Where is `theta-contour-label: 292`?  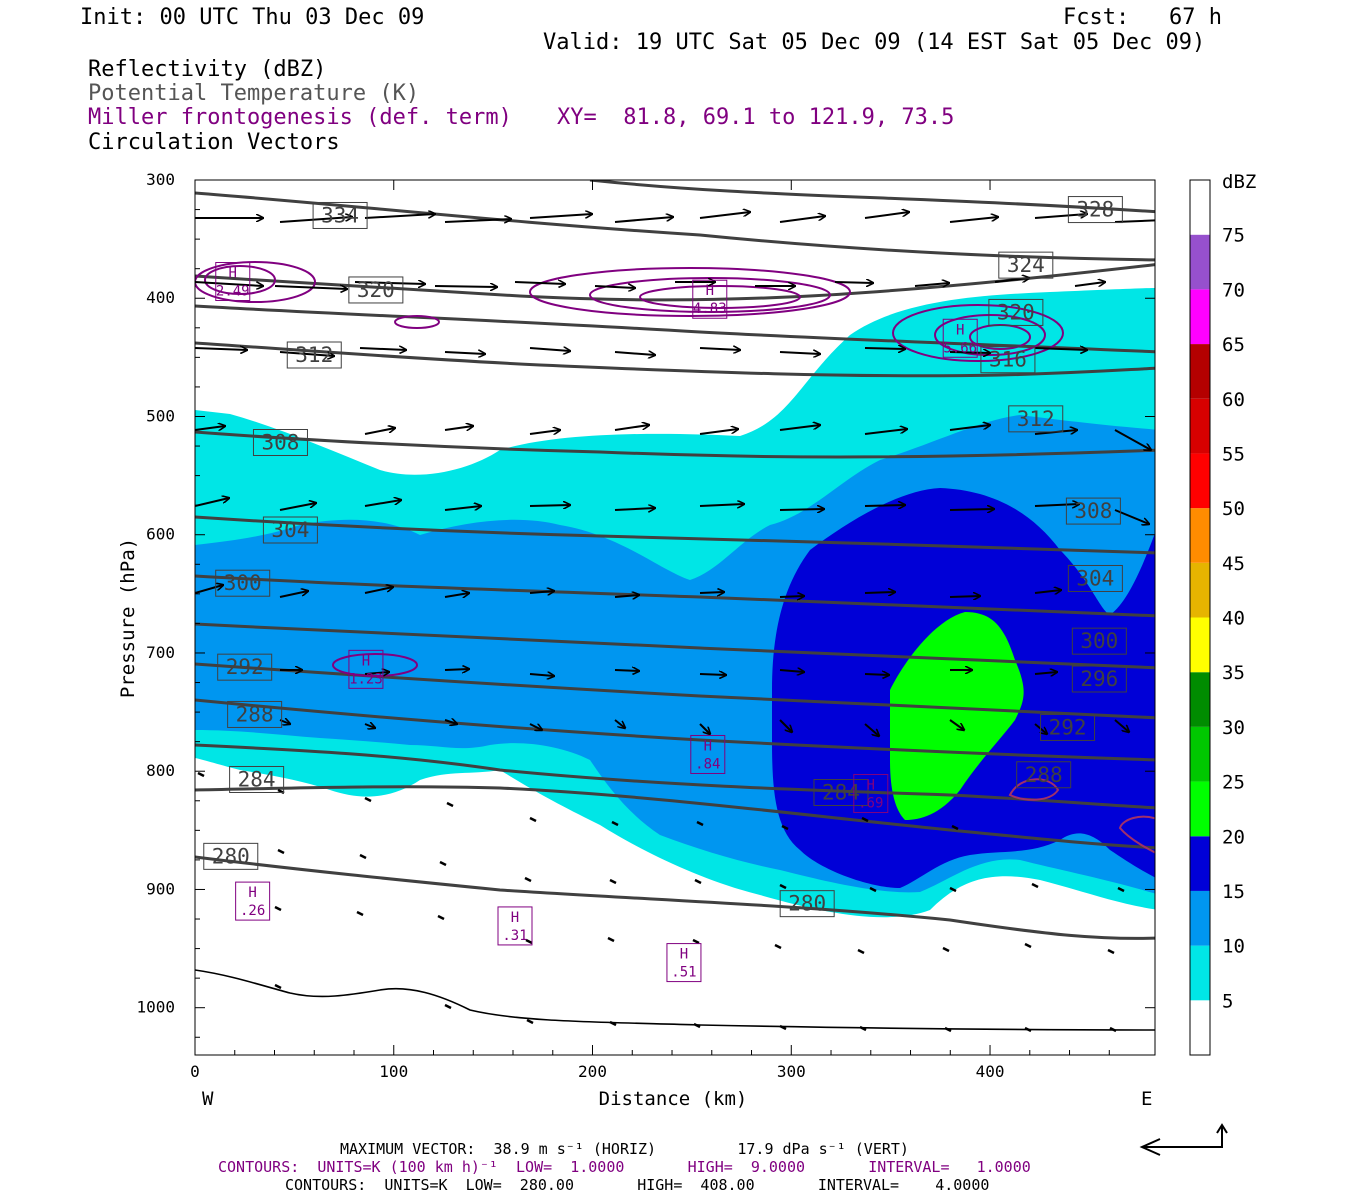 theta-contour-label: 292 is located at coordinates (245, 667).